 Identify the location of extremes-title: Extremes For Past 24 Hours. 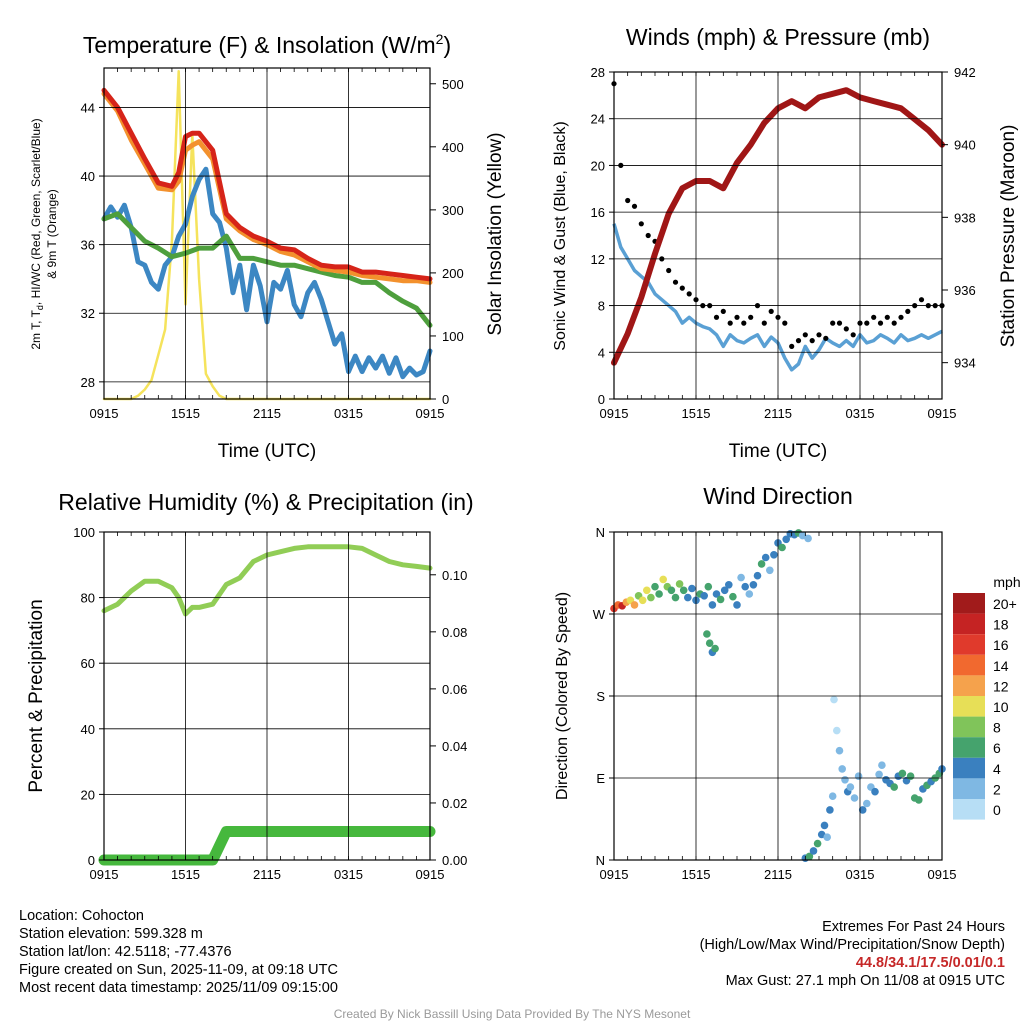
(913, 927).